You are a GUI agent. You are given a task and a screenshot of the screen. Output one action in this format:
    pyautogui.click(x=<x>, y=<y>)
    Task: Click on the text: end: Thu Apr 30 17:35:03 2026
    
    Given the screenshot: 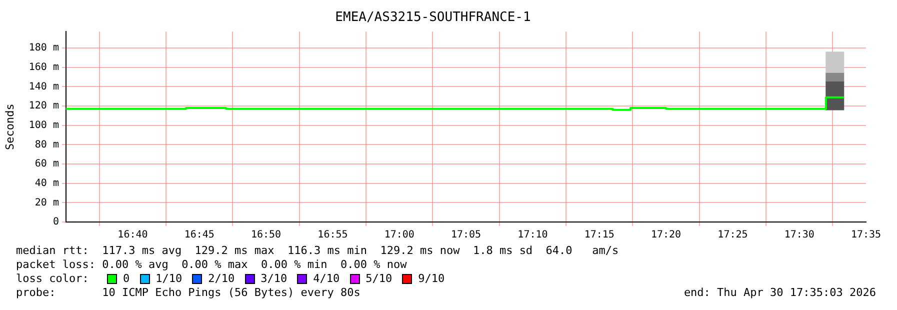 What is the action you would take?
    pyautogui.click(x=780, y=293)
    